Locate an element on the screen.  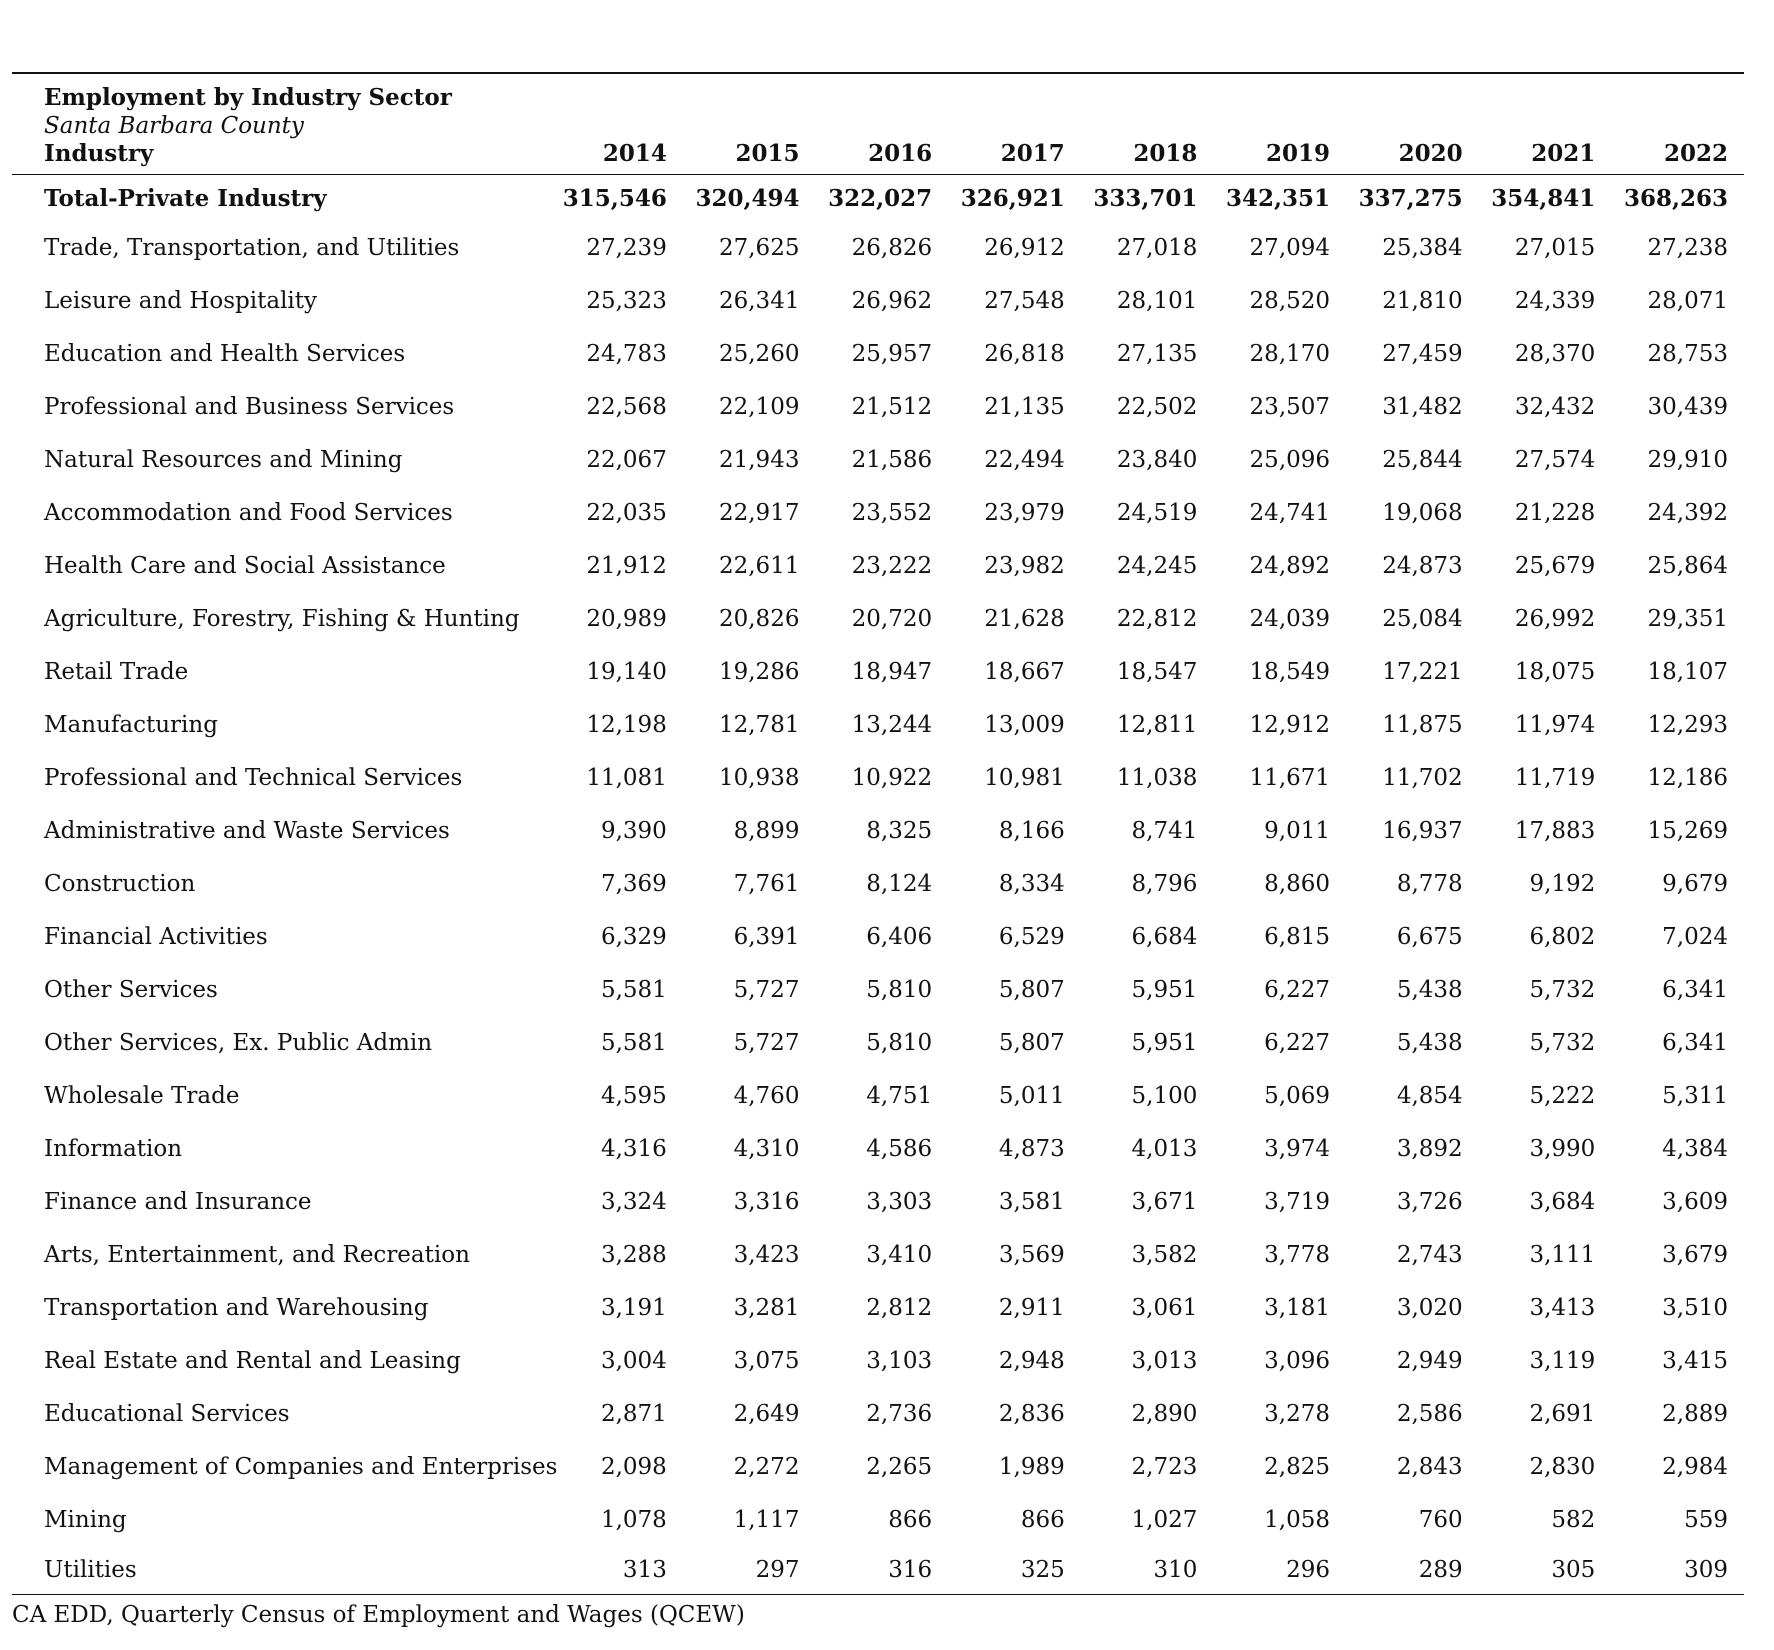
employment-value-cell: 4,873 is located at coordinates (1031, 1148).